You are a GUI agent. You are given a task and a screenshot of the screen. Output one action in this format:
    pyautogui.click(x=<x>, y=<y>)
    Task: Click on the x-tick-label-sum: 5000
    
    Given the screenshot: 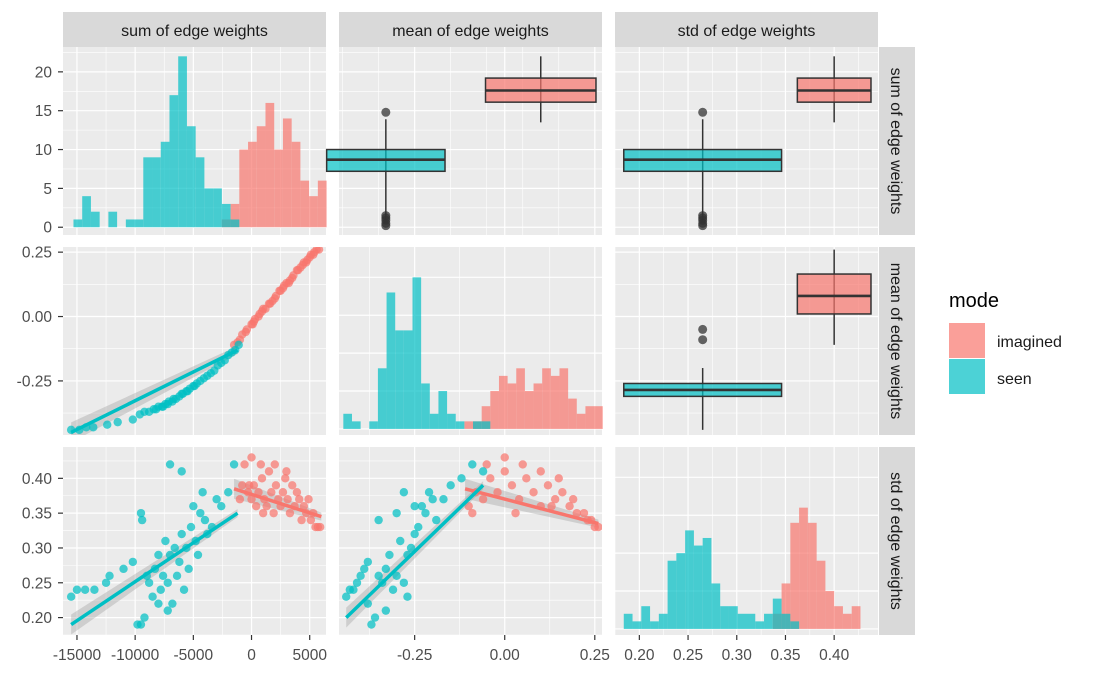 What is the action you would take?
    pyautogui.click(x=309, y=655)
    